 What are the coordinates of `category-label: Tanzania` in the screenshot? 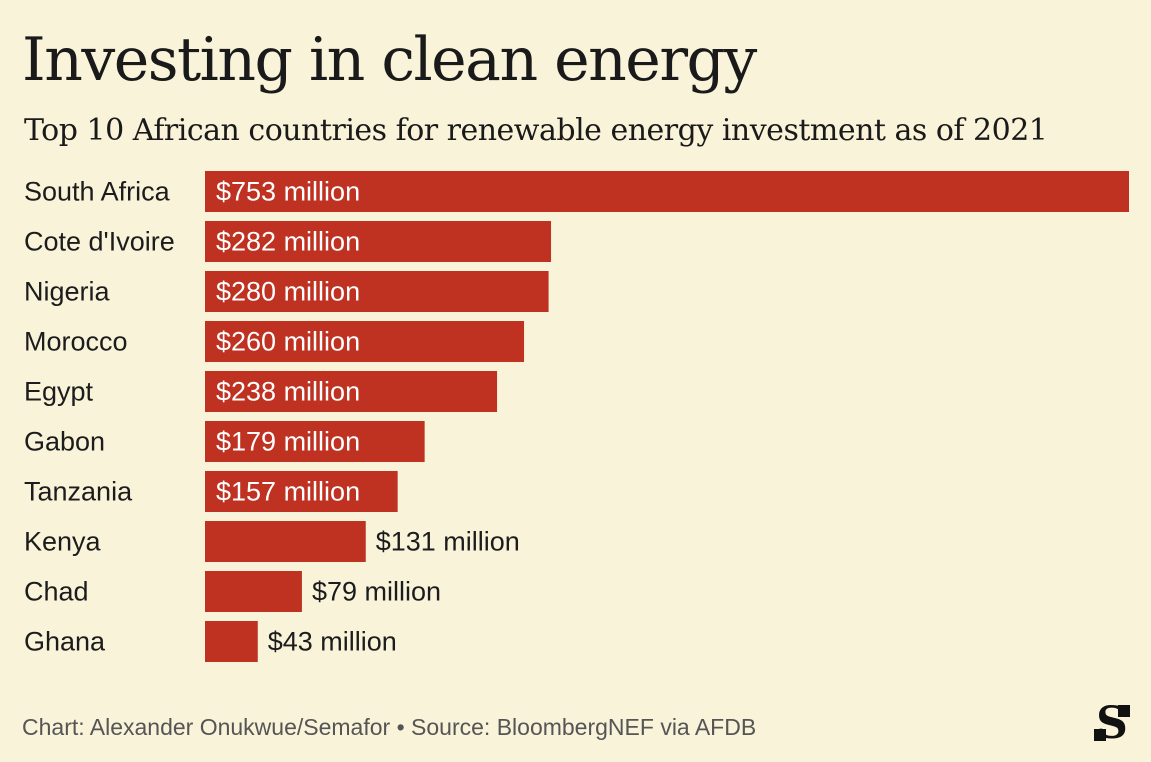 It's located at (78, 492).